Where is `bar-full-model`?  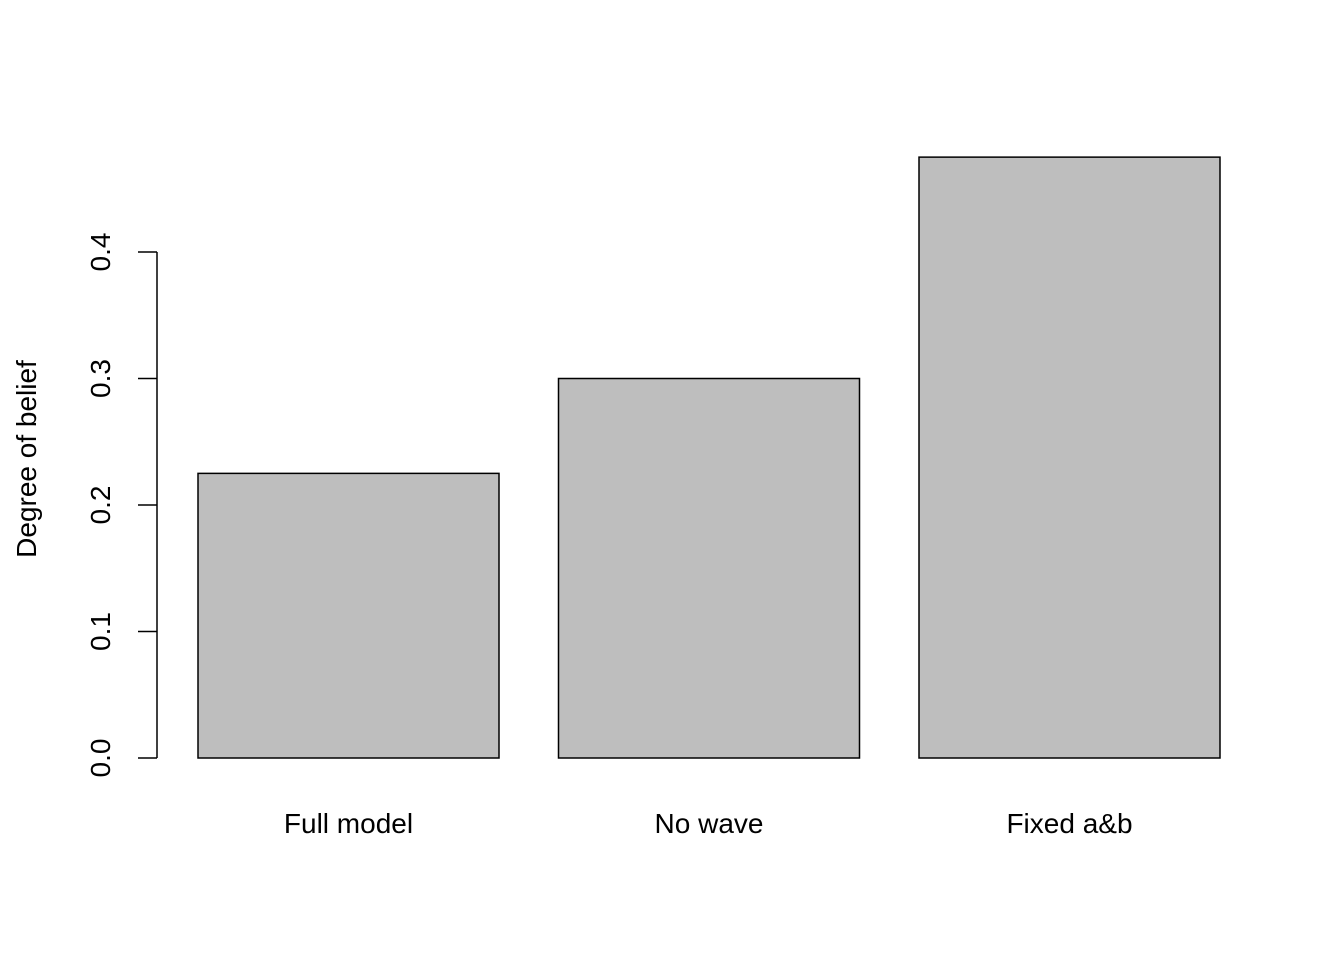
bar-full-model is located at coordinates (348, 615).